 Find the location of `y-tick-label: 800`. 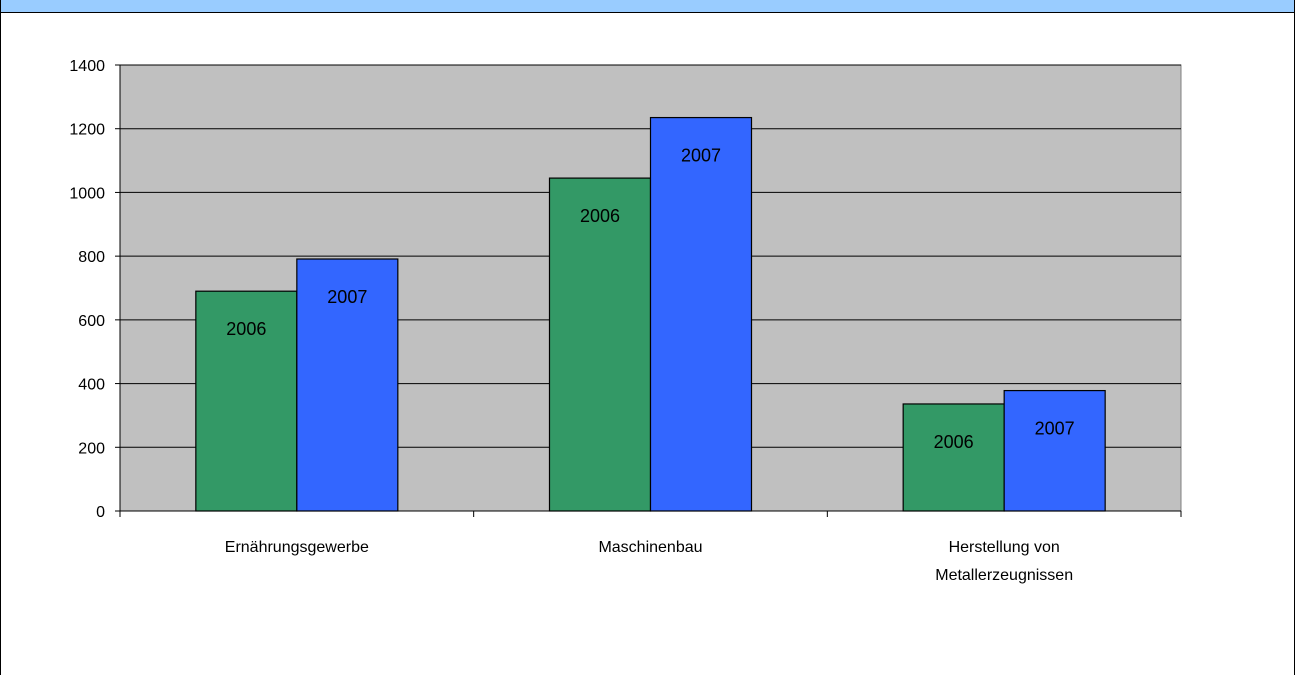

y-tick-label: 800 is located at coordinates (91, 257).